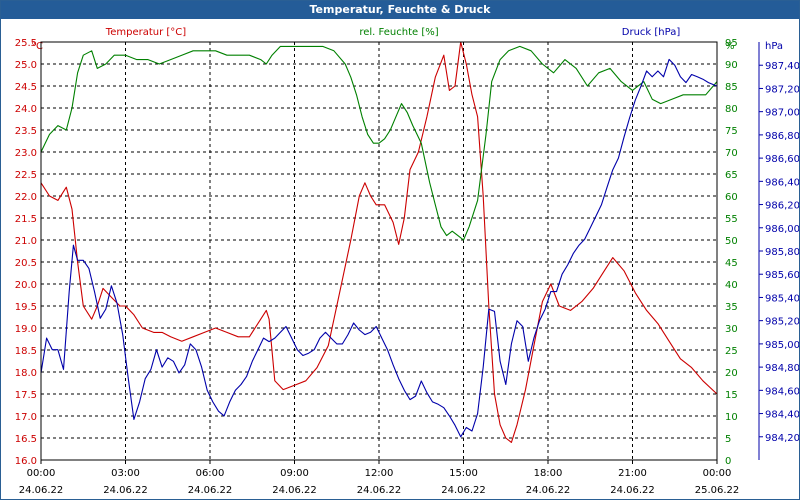  I want to click on temperature-tick-label: 18.0, so click(26, 373).